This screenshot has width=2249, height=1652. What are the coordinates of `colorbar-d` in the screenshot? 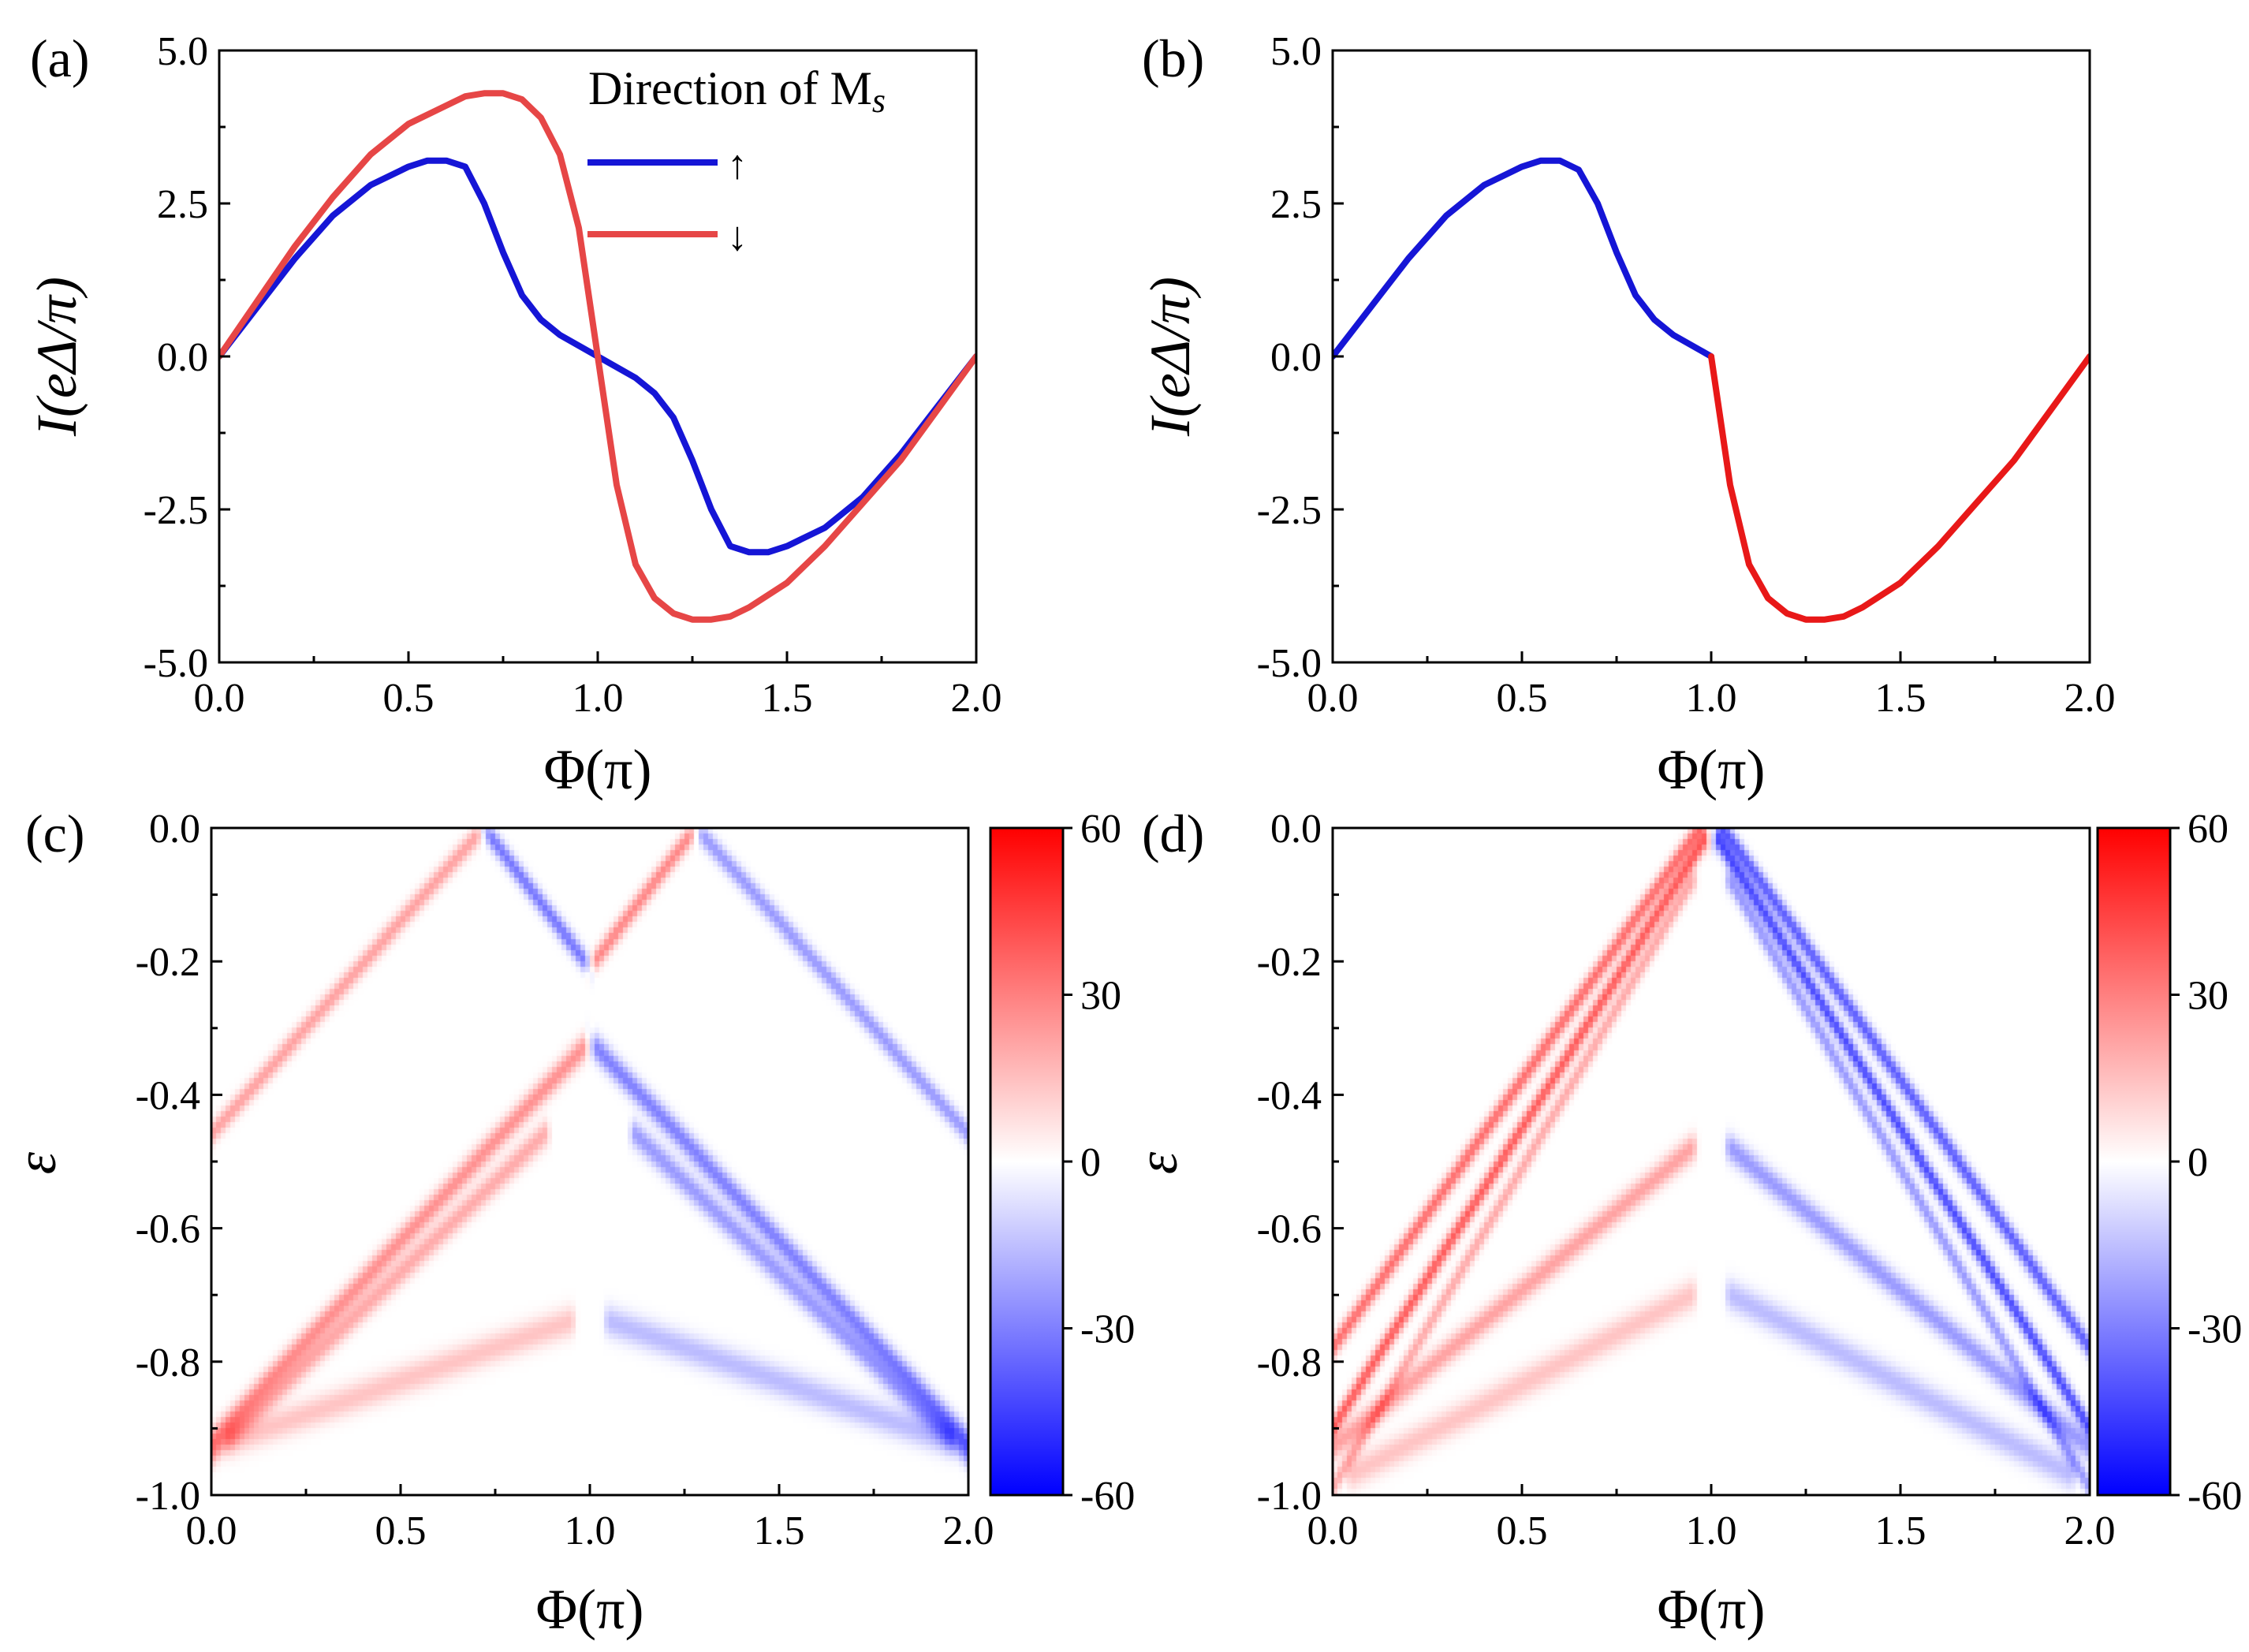 It's located at (2134, 1161).